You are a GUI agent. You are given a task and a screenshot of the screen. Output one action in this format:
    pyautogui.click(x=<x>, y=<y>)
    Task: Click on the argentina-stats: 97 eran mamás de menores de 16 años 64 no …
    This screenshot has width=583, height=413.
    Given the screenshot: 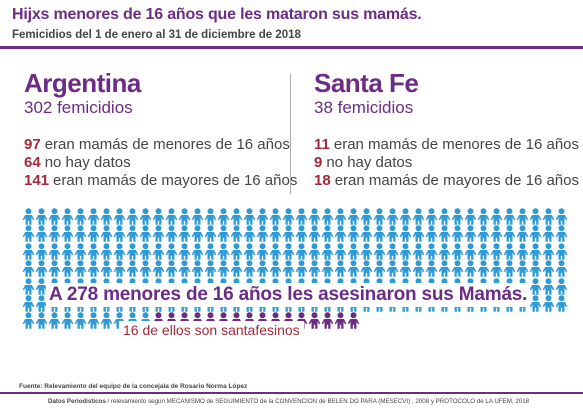 What is the action you would take?
    pyautogui.click(x=160, y=162)
    